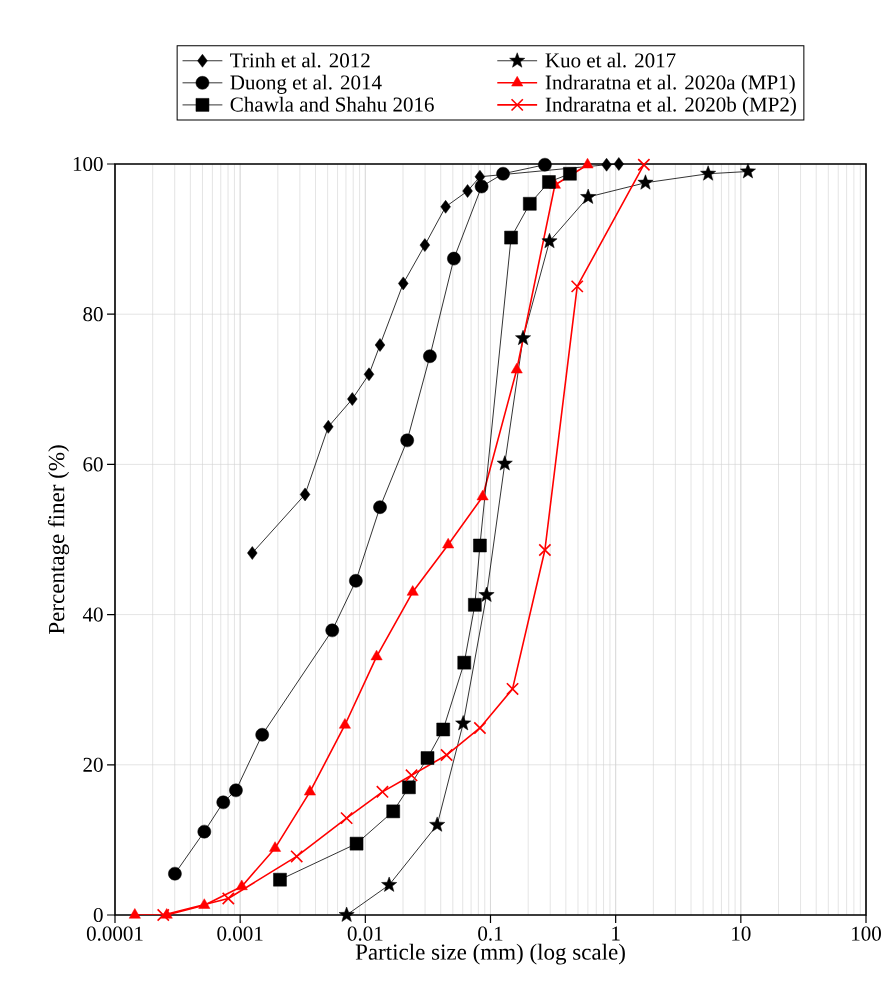 The image size is (891, 1008). Describe the element at coordinates (490, 933) in the screenshot. I see `x-tick-label: 0.1` at that location.